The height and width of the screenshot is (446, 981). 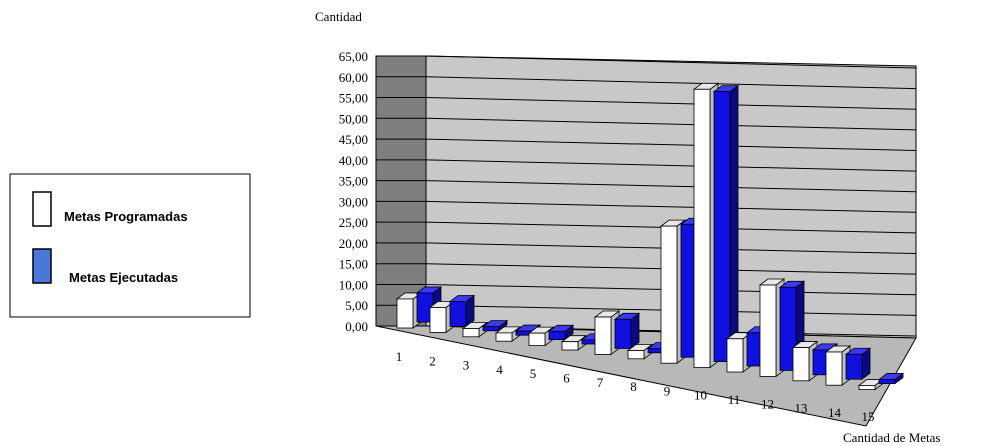 I want to click on y-tick-label: 0,00, so click(x=356, y=326).